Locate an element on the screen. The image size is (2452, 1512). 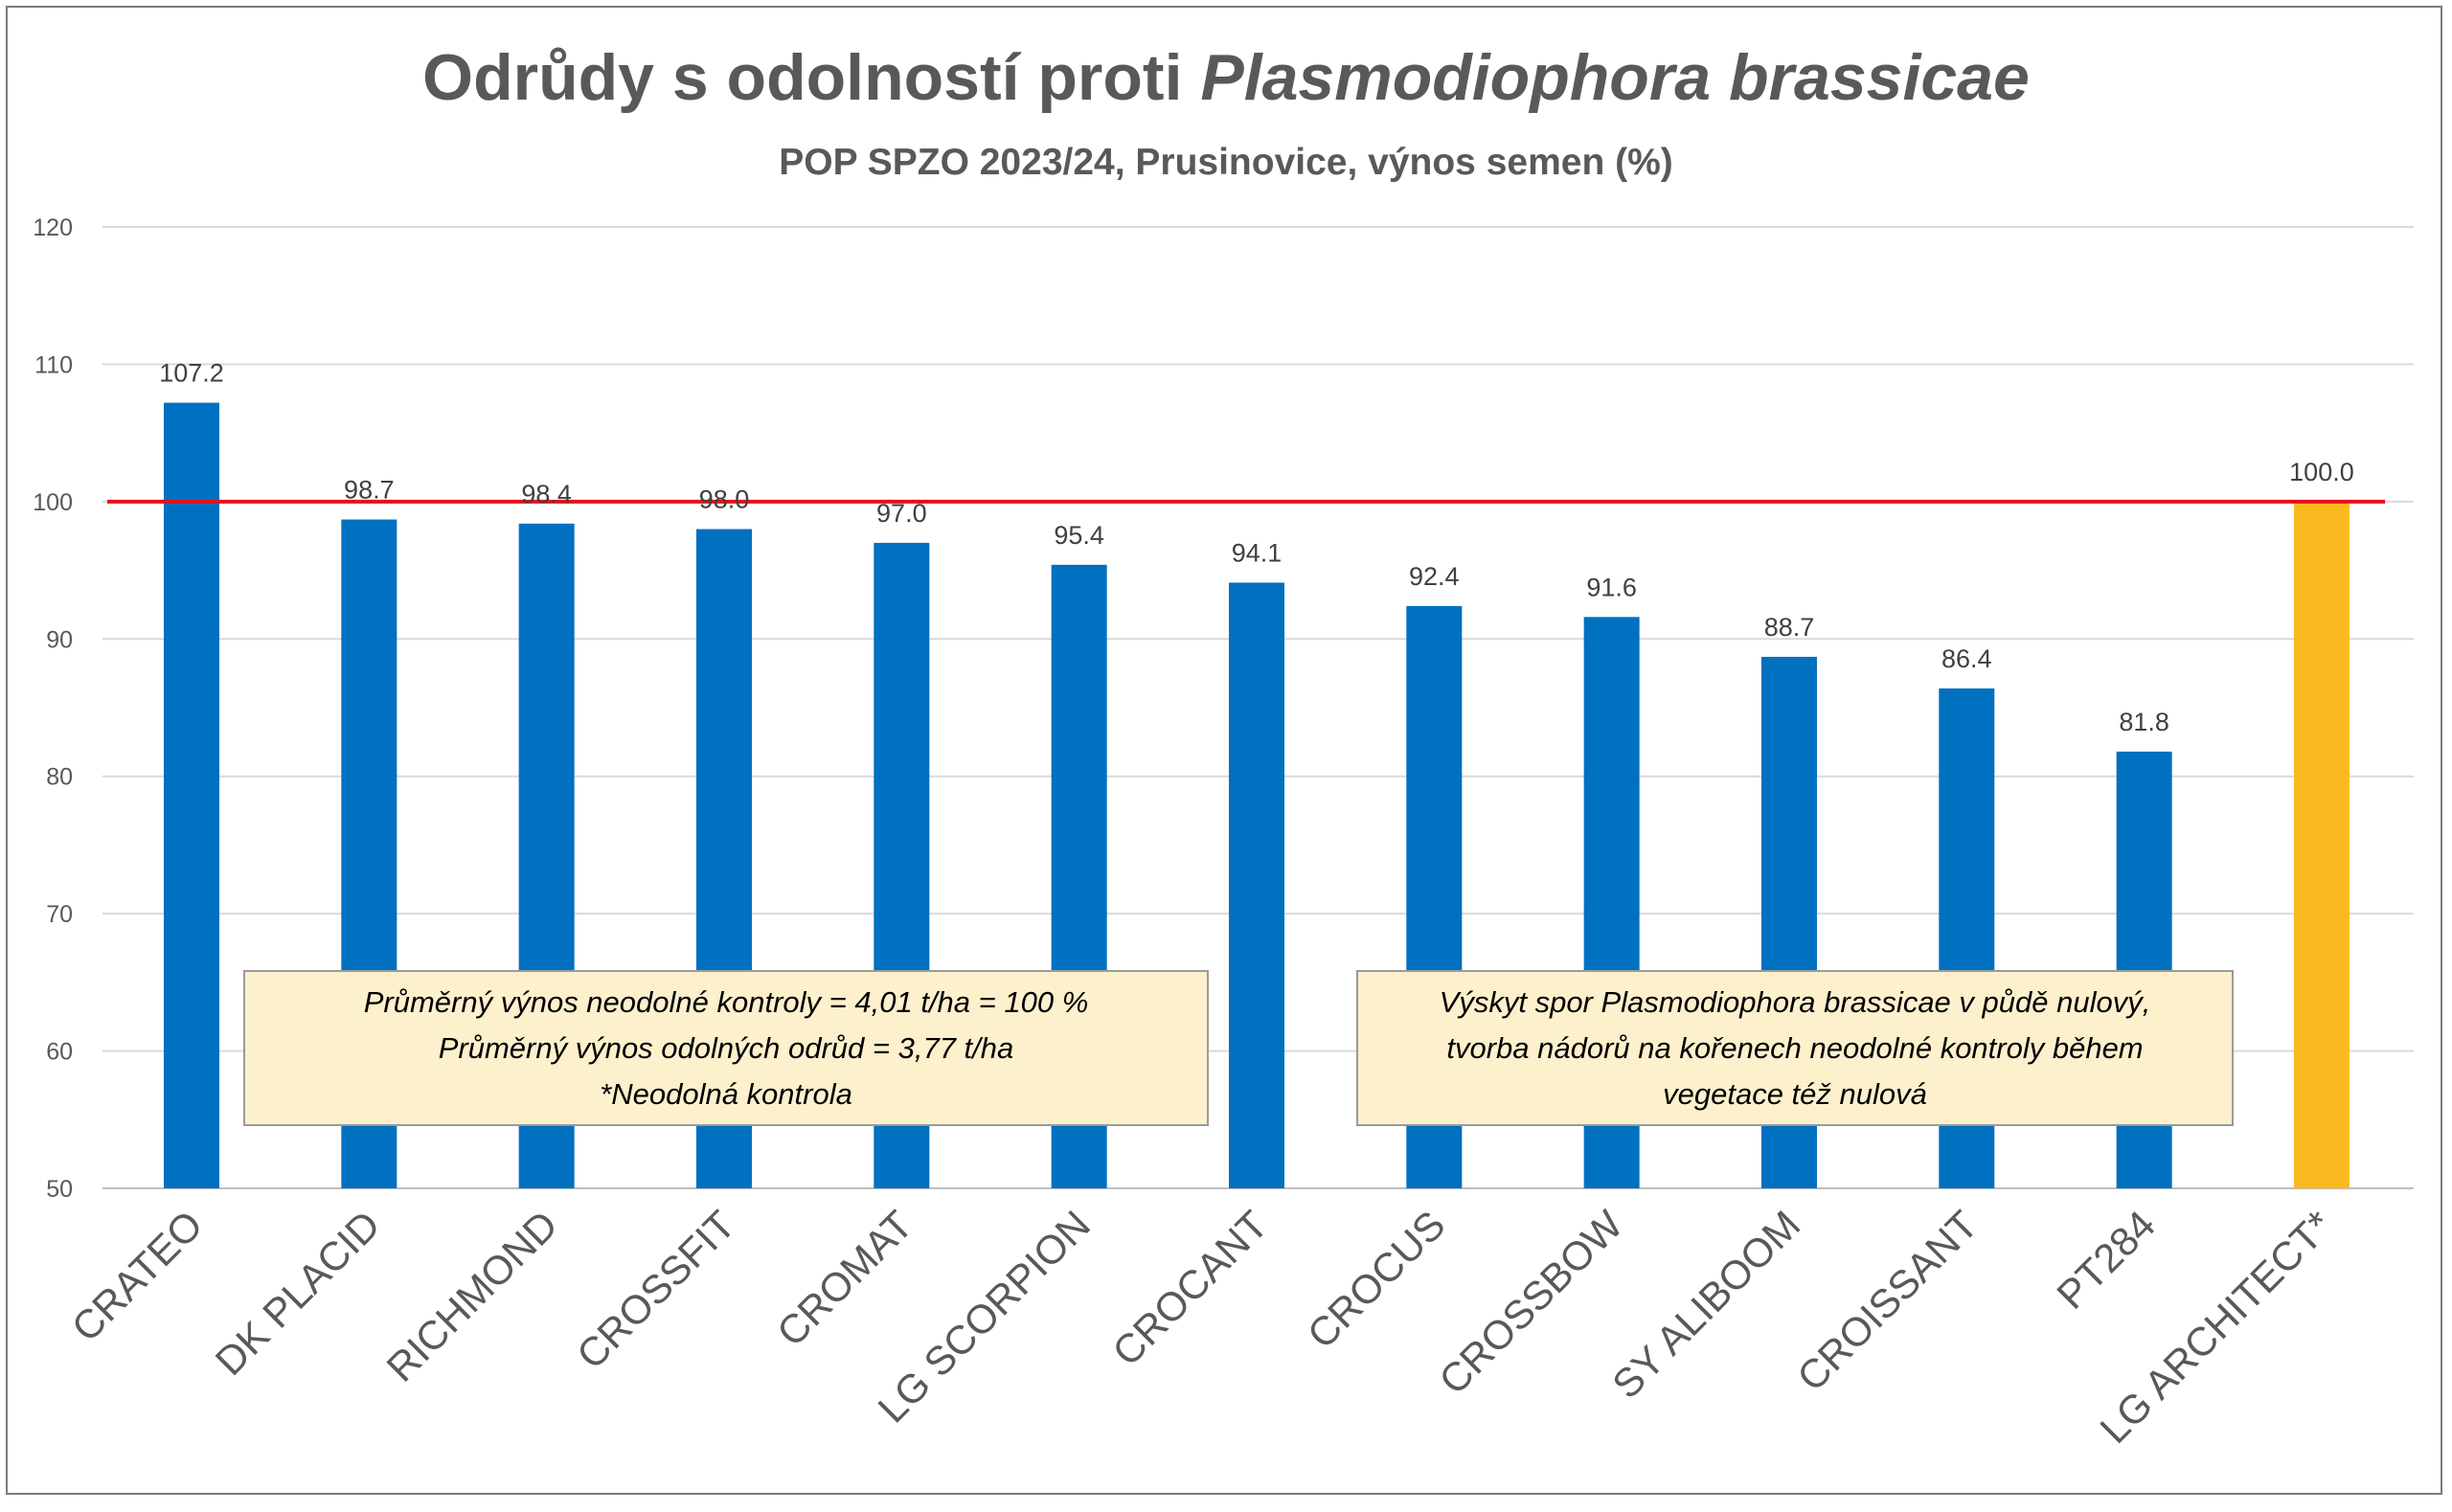
y-tick-label: 70 is located at coordinates (59, 914).